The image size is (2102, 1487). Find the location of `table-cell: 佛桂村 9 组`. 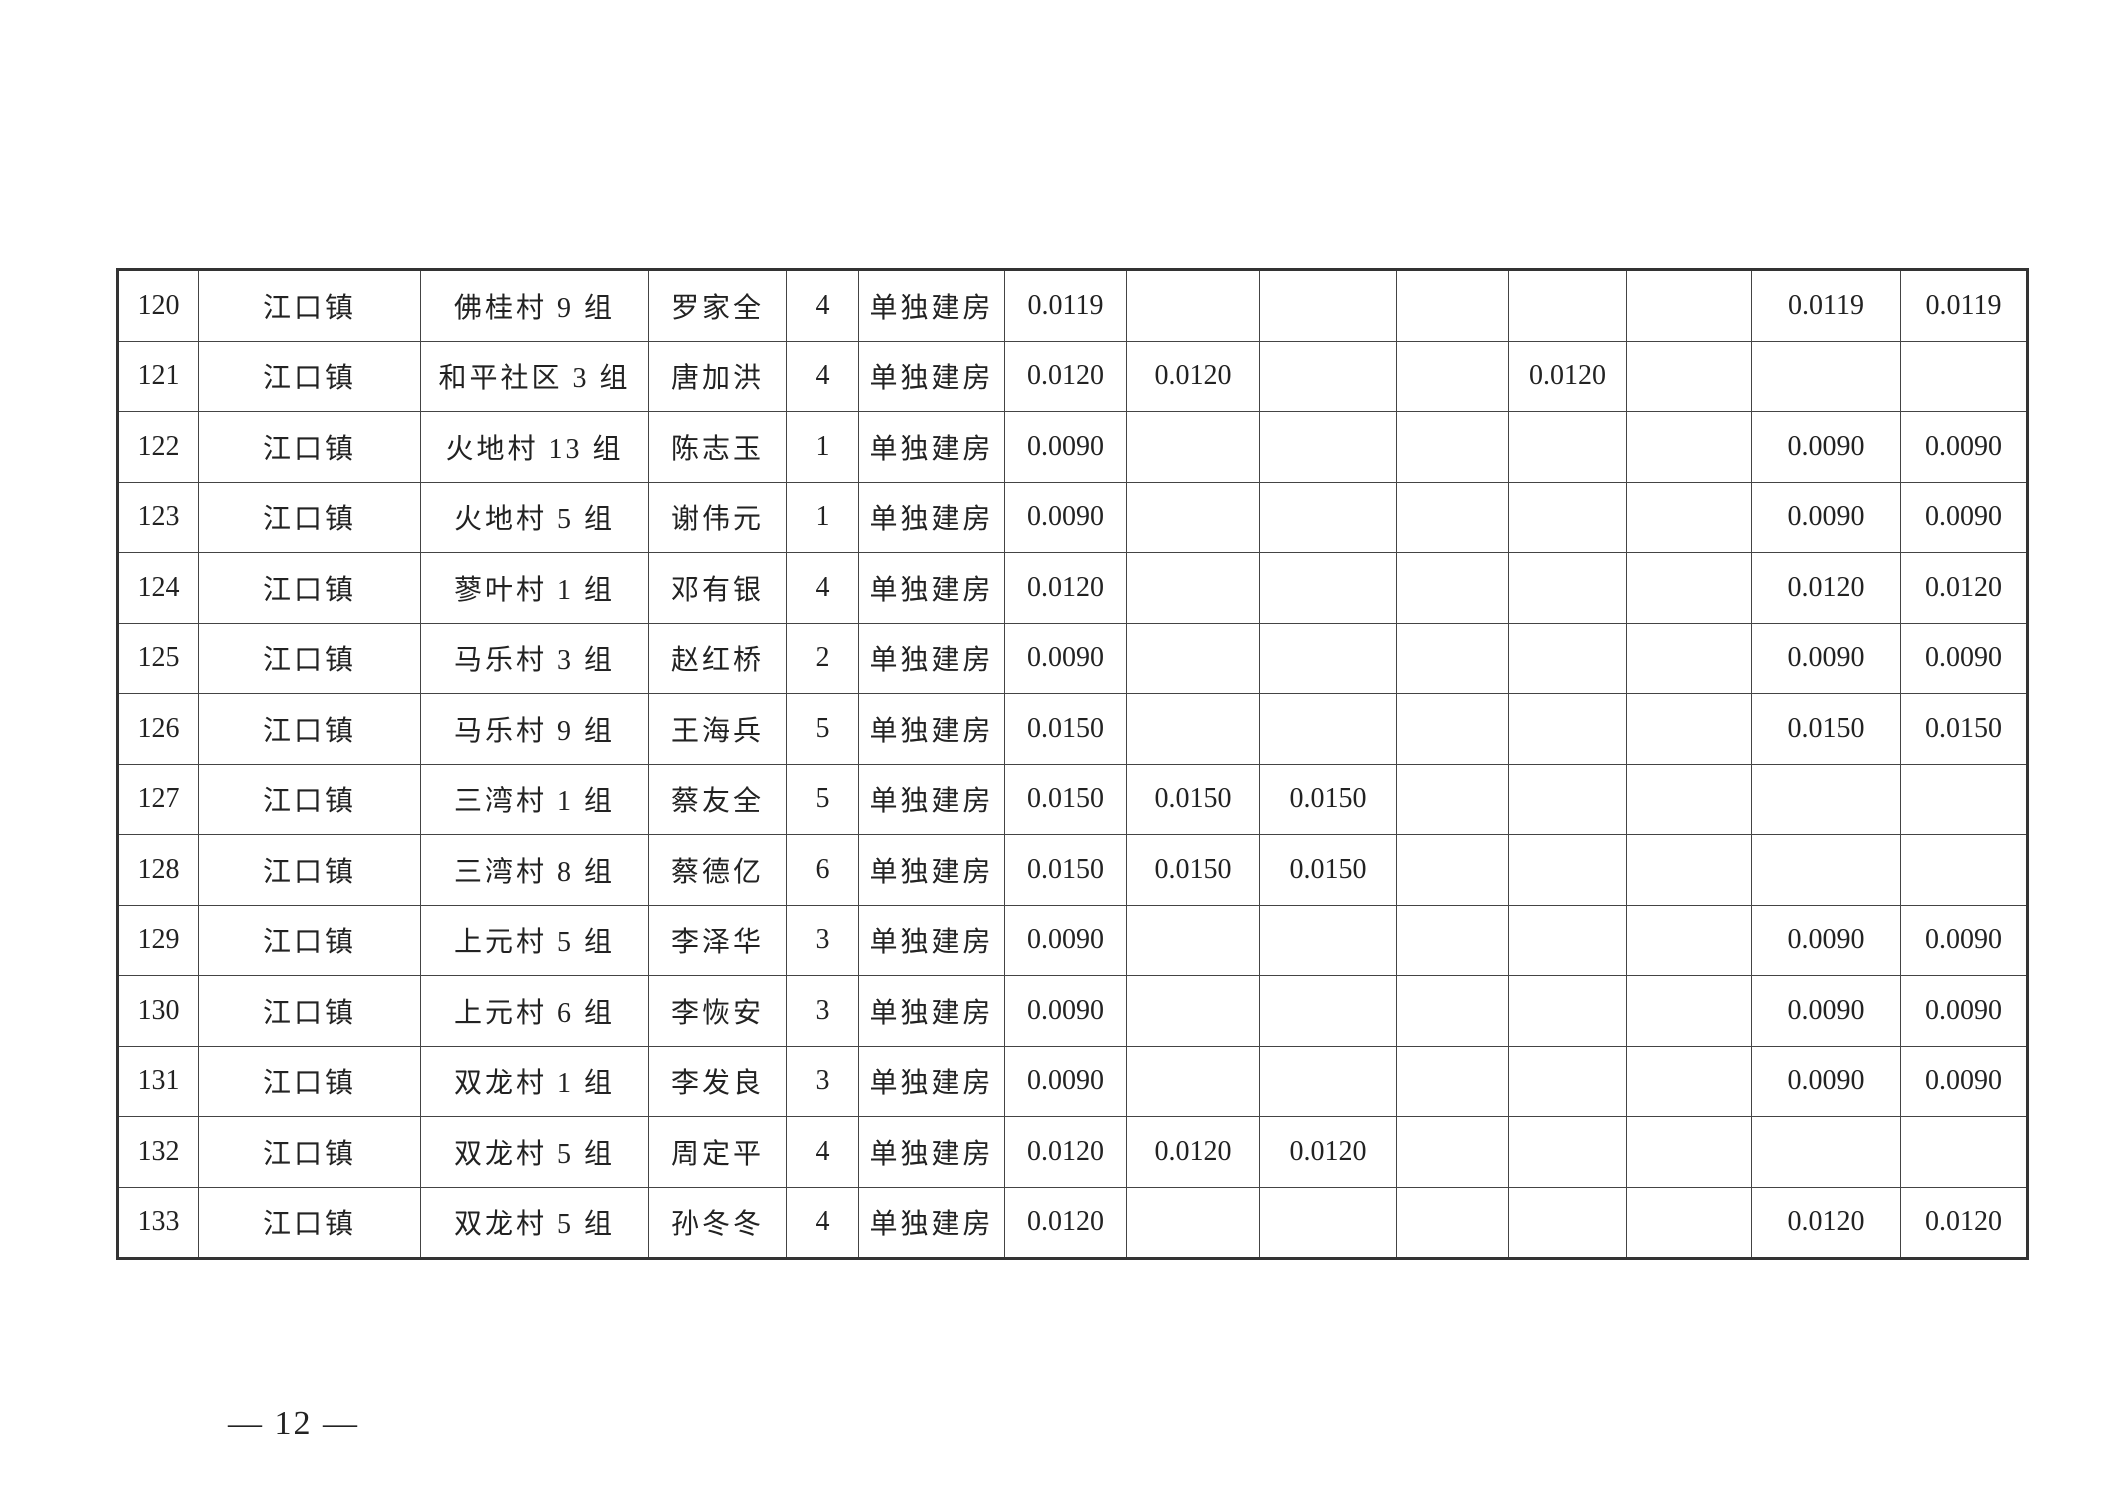

table-cell: 佛桂村 9 组 is located at coordinates (534, 305).